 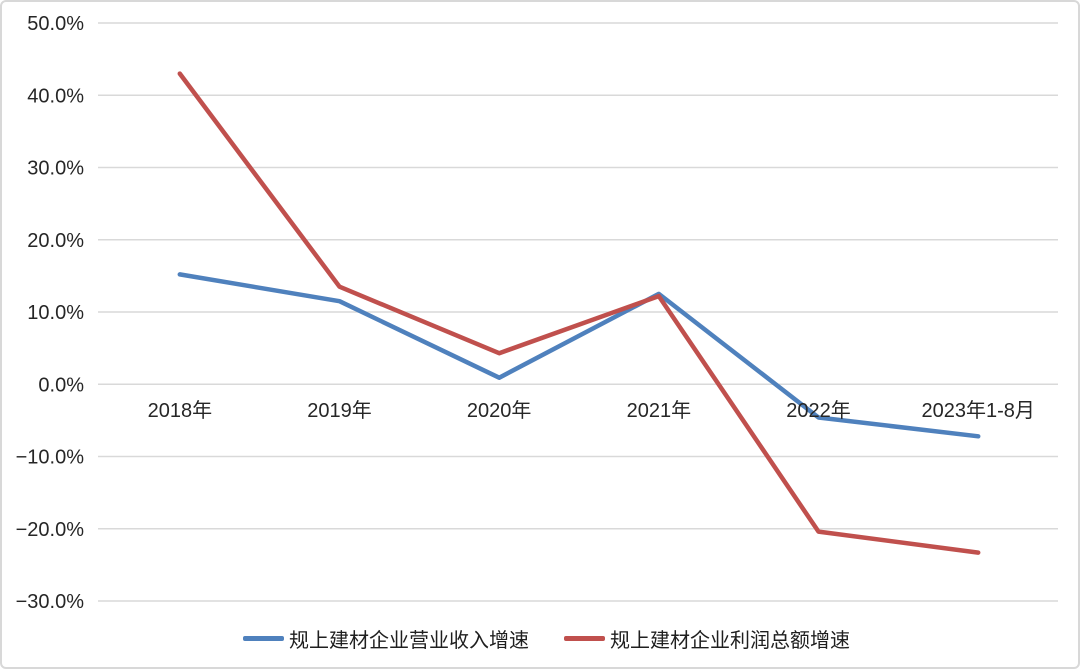 I want to click on legend-item-profit: 规上建材企业利润总额增速, so click(x=707, y=638).